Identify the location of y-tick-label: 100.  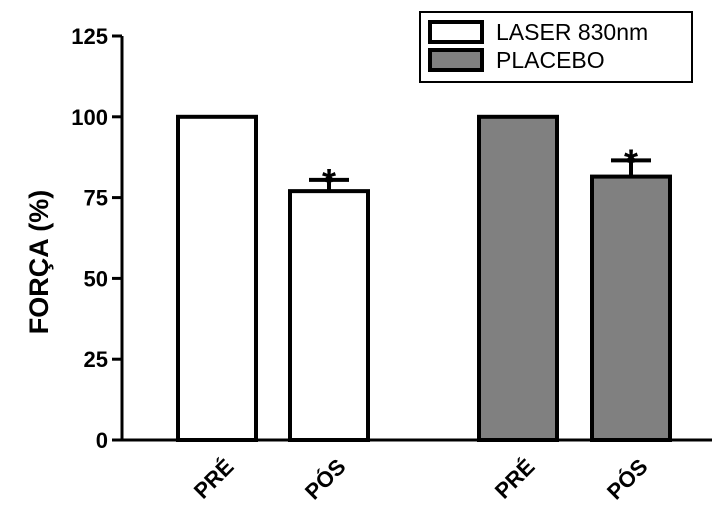
(89, 117).